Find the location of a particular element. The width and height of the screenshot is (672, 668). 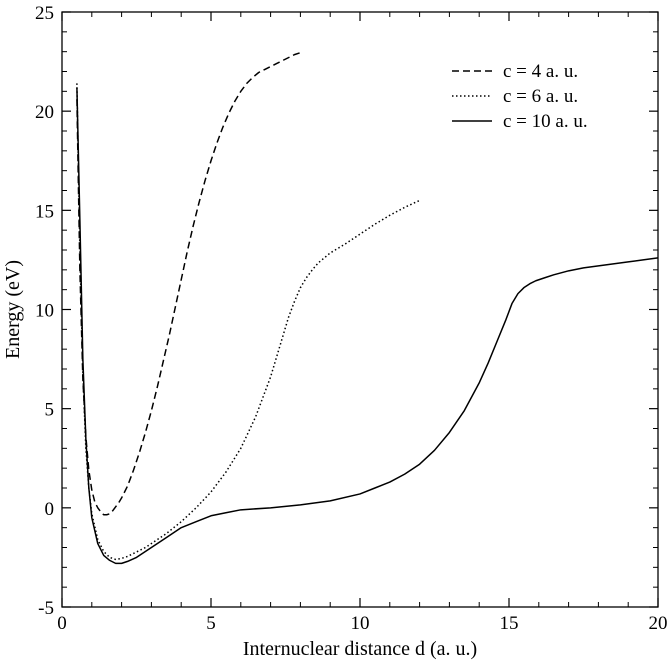

x-tick-label: 10 is located at coordinates (360, 623).